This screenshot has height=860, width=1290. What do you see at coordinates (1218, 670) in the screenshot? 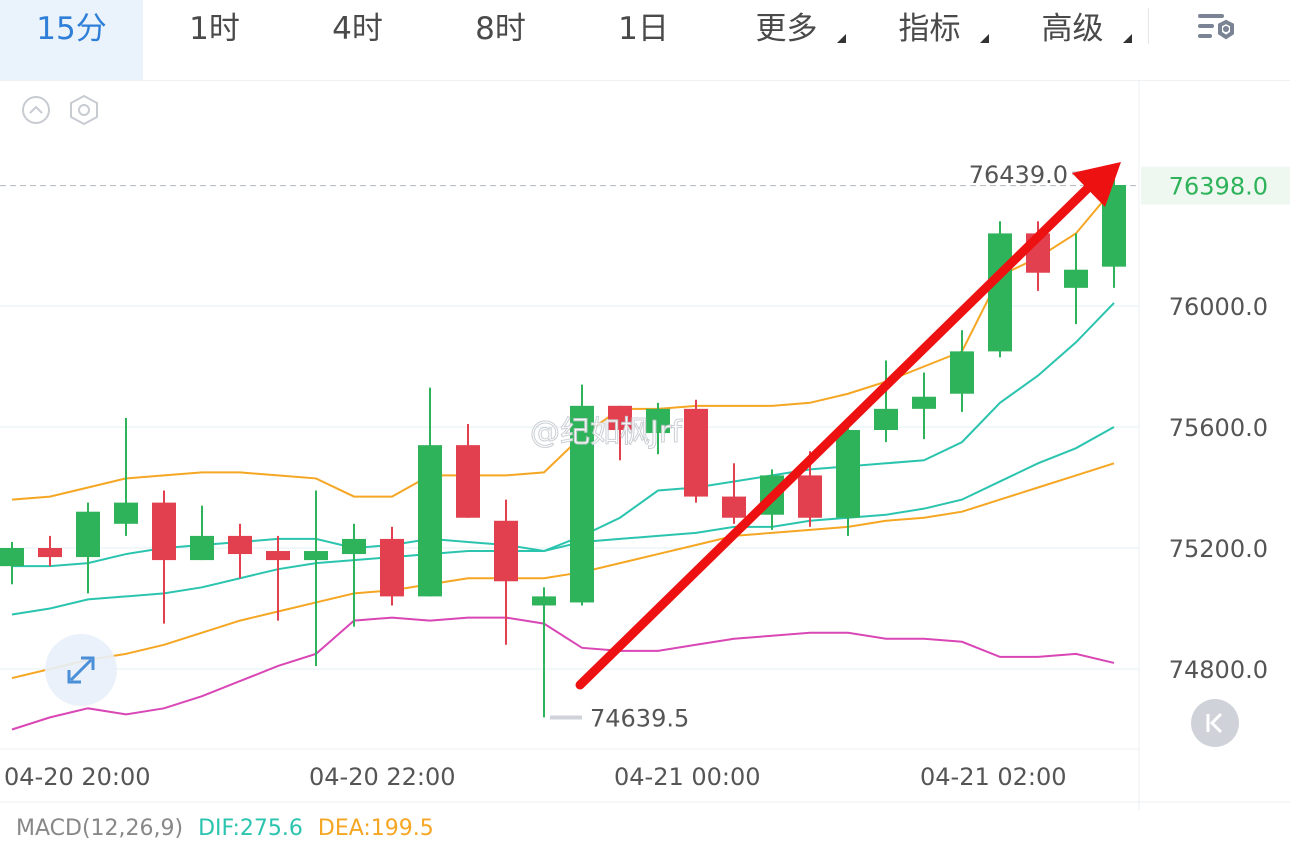
I see `y-tick-label: 74800.0` at bounding box center [1218, 670].